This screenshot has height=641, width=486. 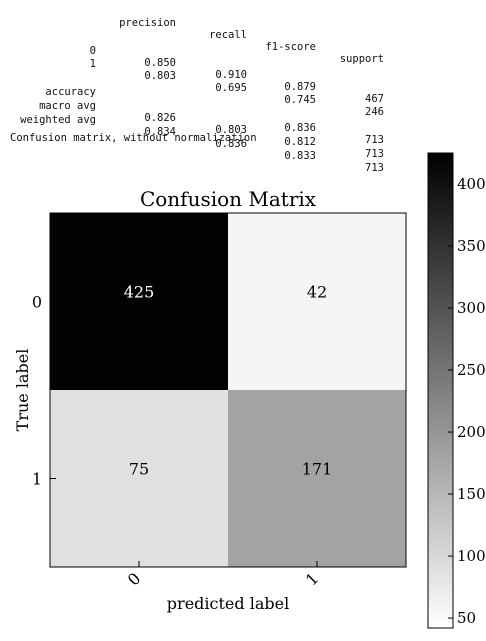 I want to click on report-precision-value: 0.826, so click(x=160, y=118).